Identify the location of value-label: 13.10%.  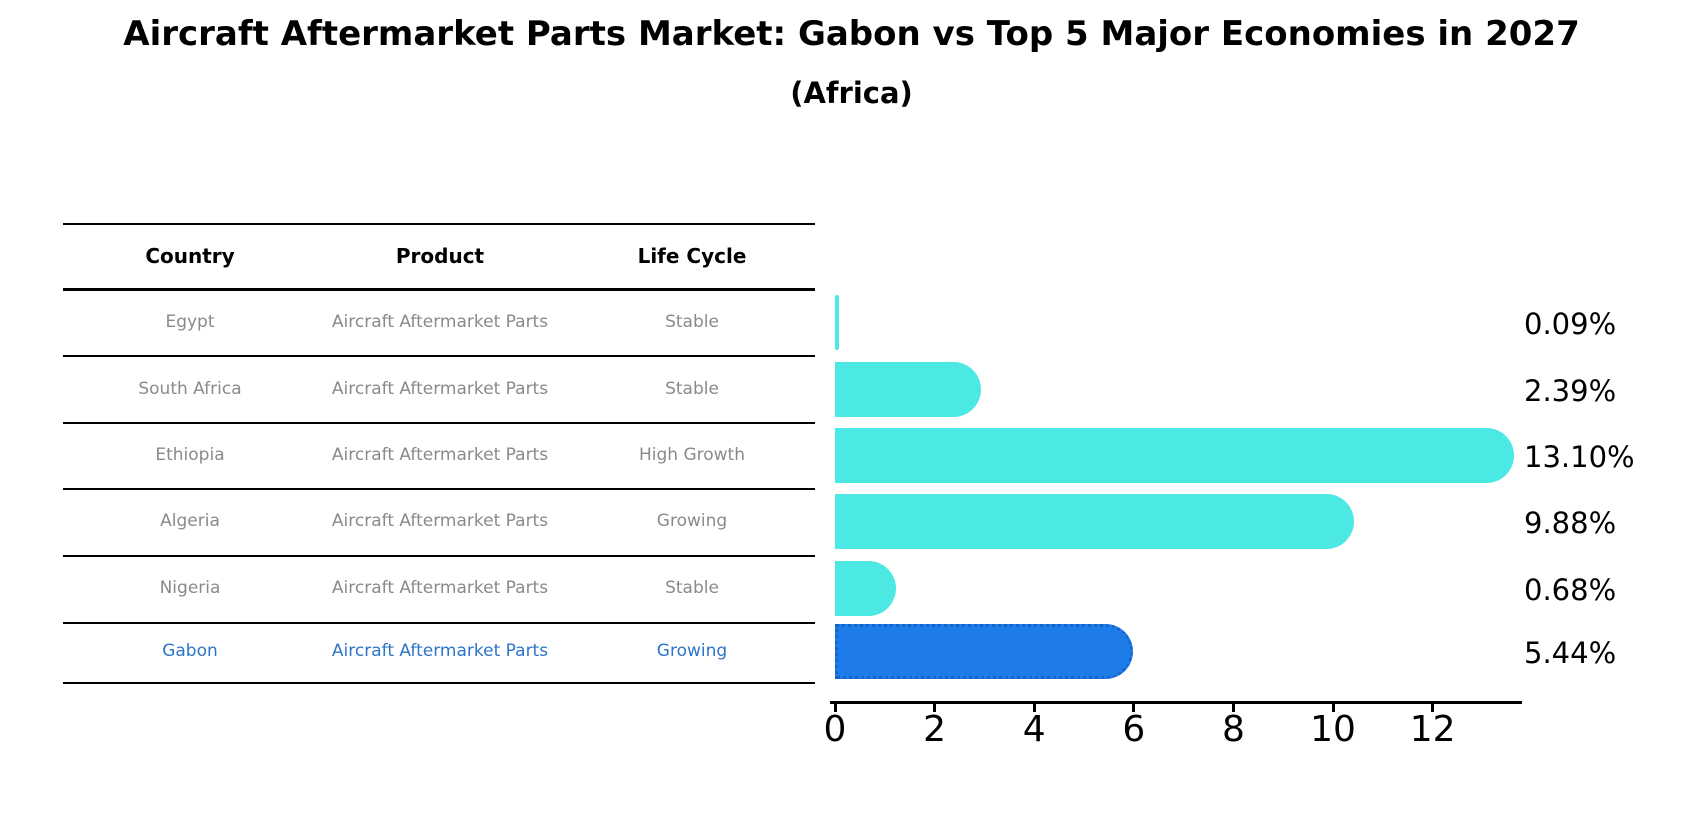
(1579, 457).